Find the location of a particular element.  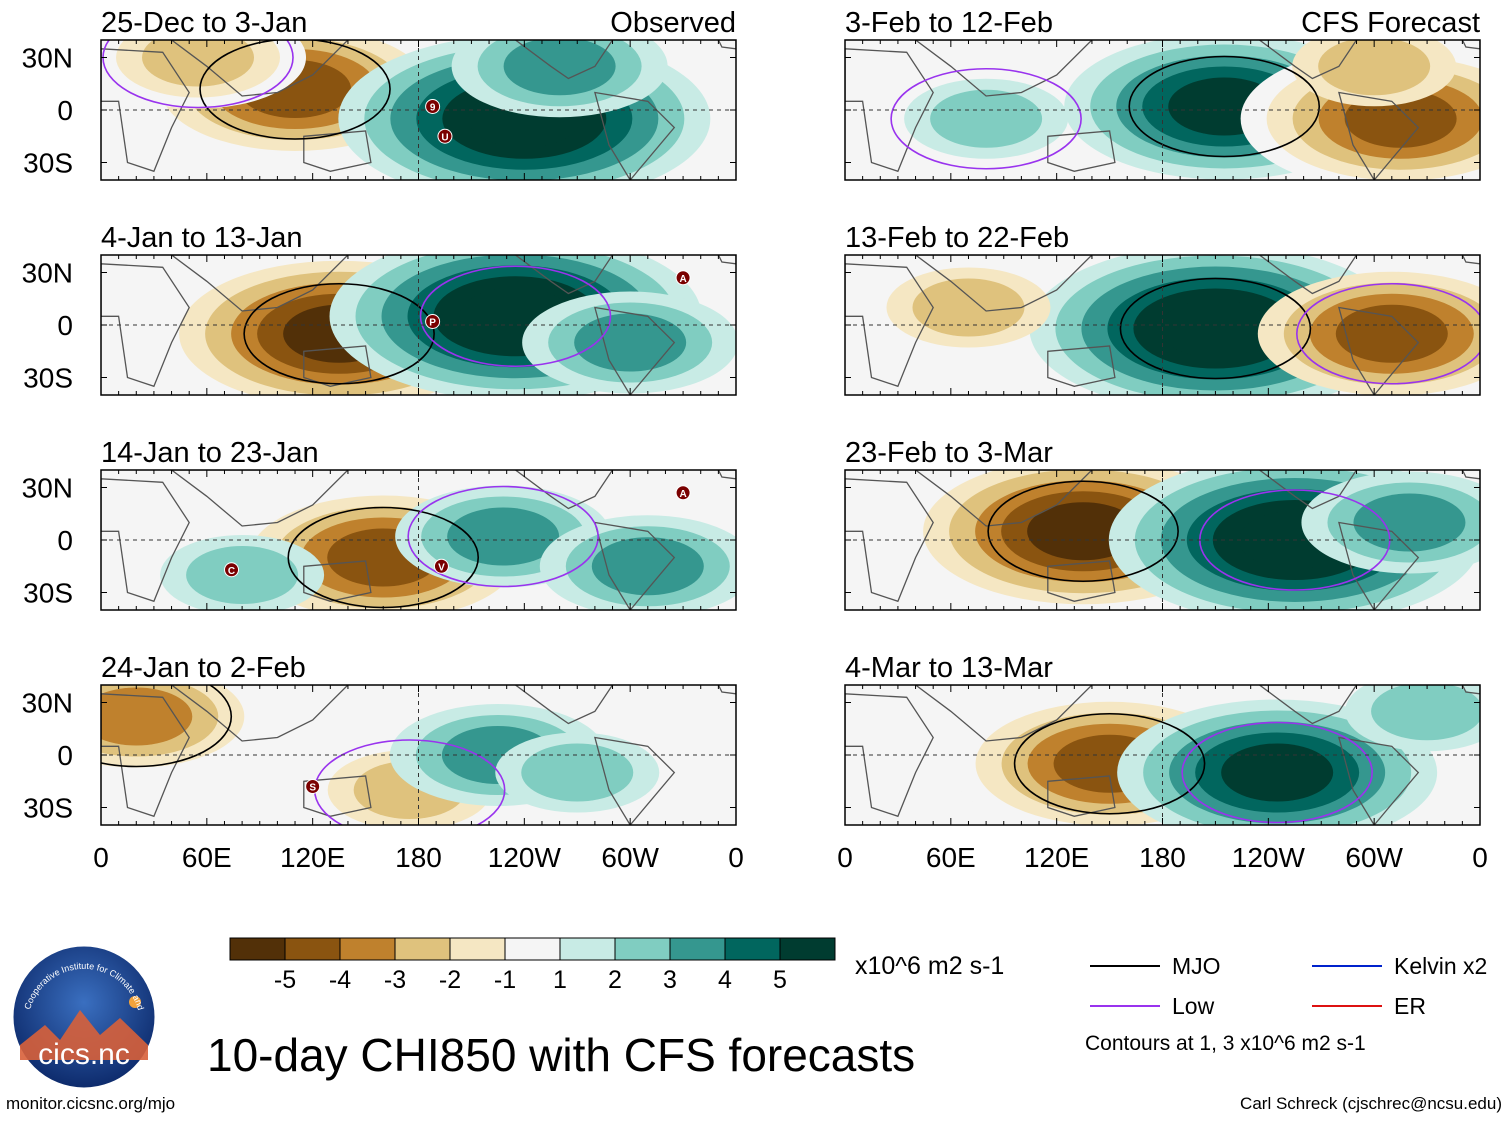

lon-tick-label: 120E is located at coordinates (1056, 857).